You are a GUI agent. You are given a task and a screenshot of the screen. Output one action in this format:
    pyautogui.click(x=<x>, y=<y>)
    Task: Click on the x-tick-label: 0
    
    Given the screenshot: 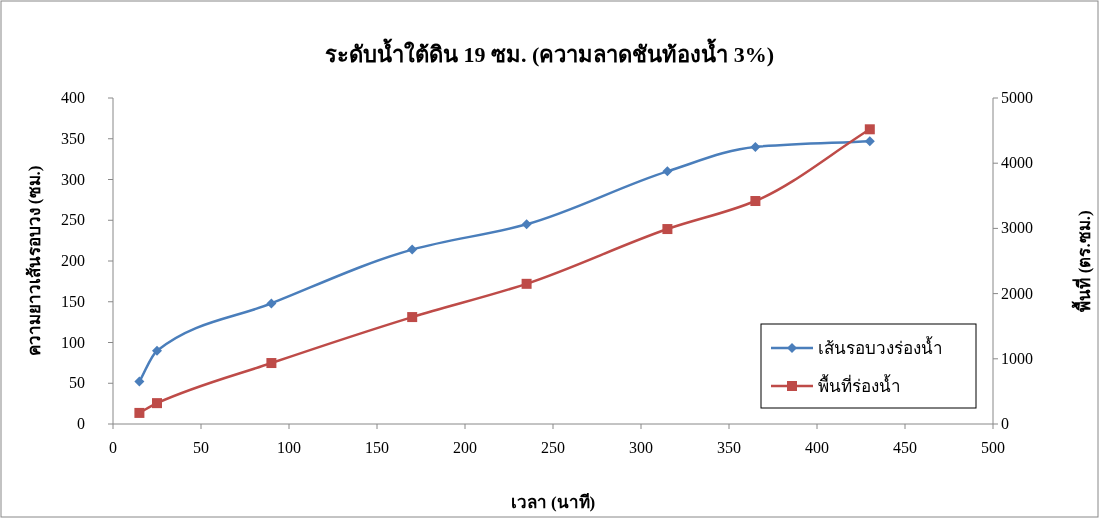 What is the action you would take?
    pyautogui.click(x=113, y=447)
    